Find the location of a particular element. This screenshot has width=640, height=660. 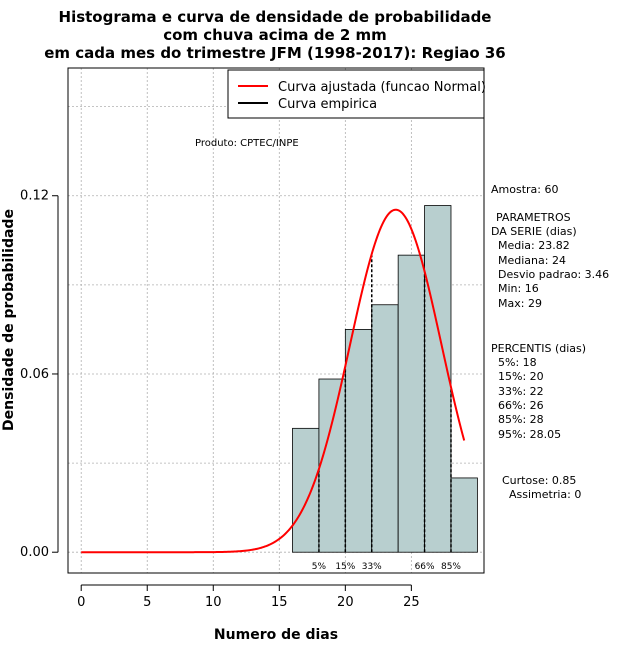

y-tick-label: 0.06 is located at coordinates (34, 374).